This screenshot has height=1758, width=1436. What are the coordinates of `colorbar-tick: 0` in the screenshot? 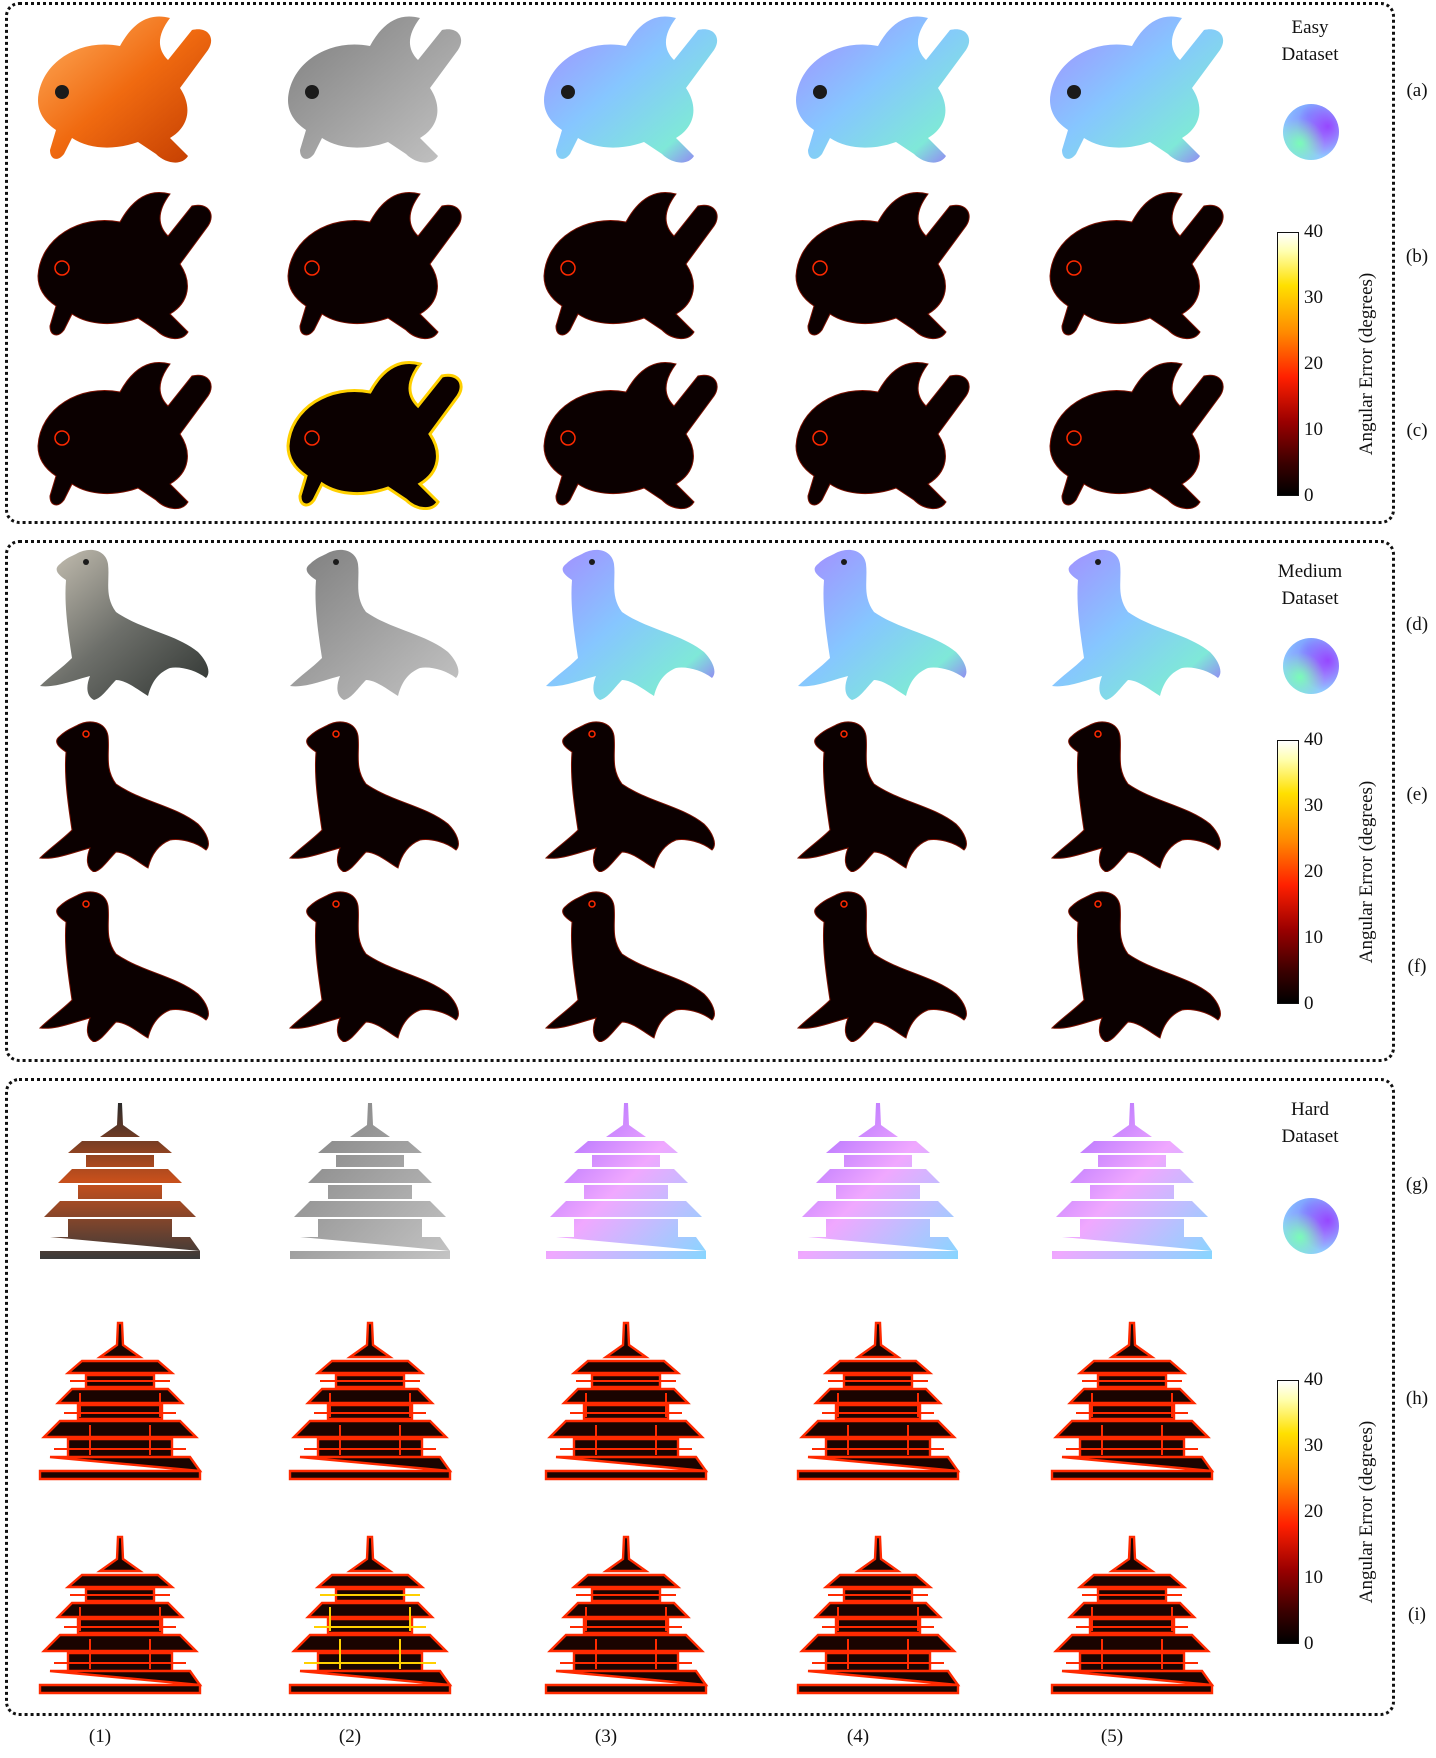 It's located at (1309, 1643).